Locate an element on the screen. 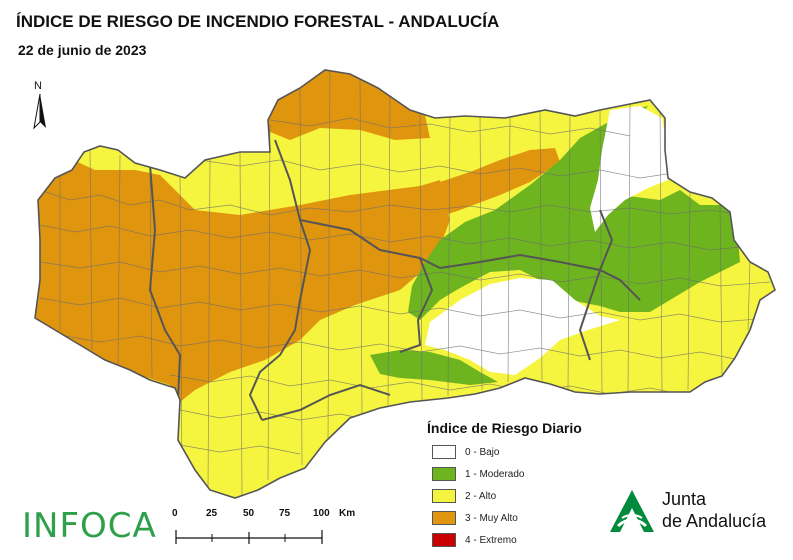 Image resolution: width=793 pixels, height=560 pixels. junta-line2: de Andalucía is located at coordinates (714, 521).